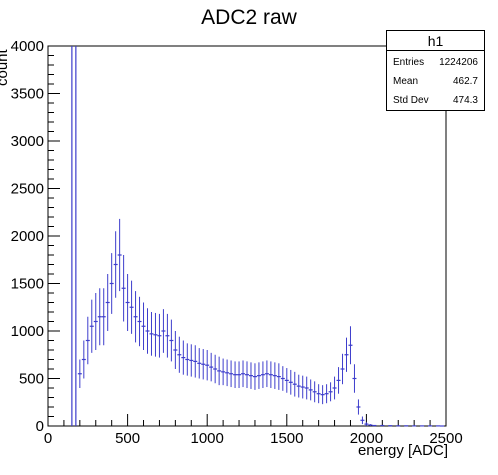  Describe the element at coordinates (48, 438) in the screenshot. I see `x-tick-label: 0` at that location.